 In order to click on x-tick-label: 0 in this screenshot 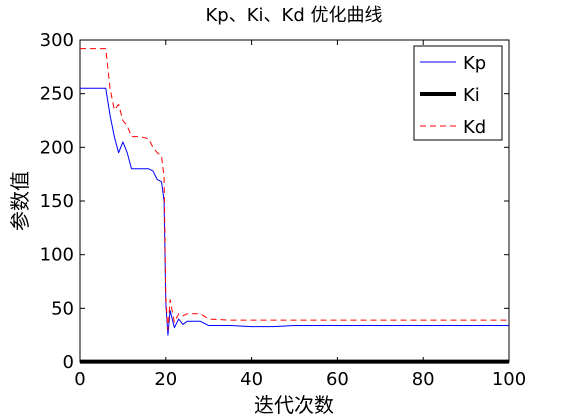, I will do `click(79, 379)`.